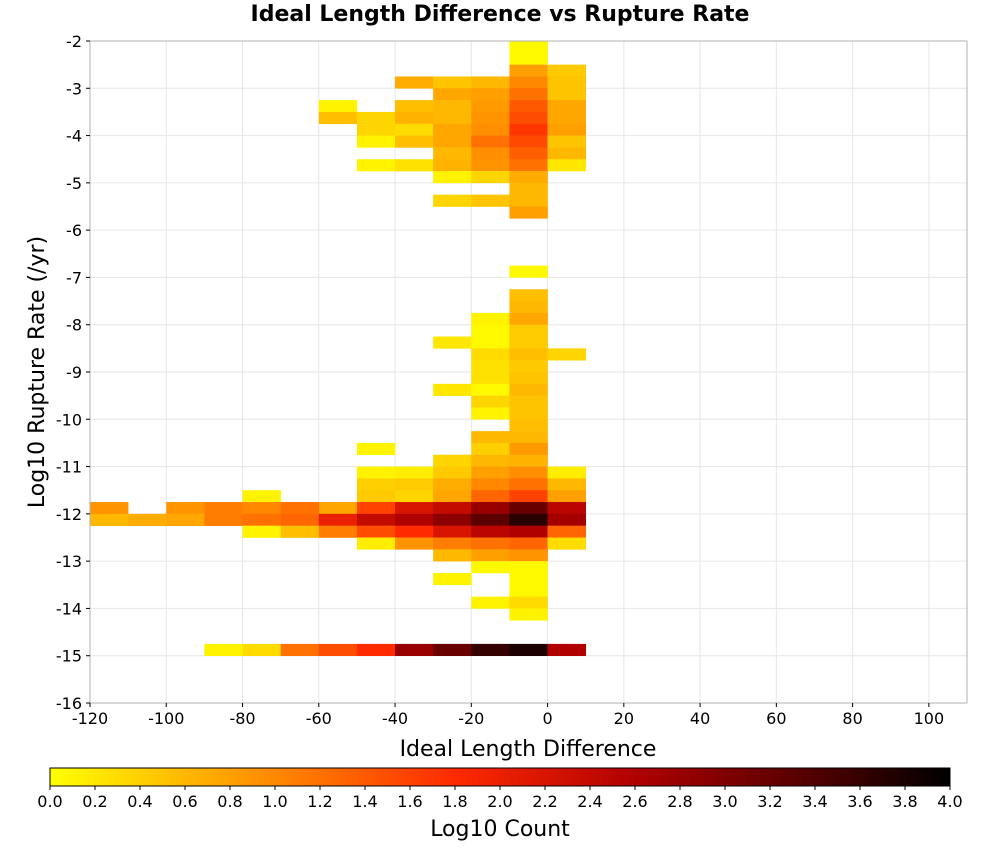 The height and width of the screenshot is (850, 1000). I want to click on x-tick-label: 40, so click(700, 718).